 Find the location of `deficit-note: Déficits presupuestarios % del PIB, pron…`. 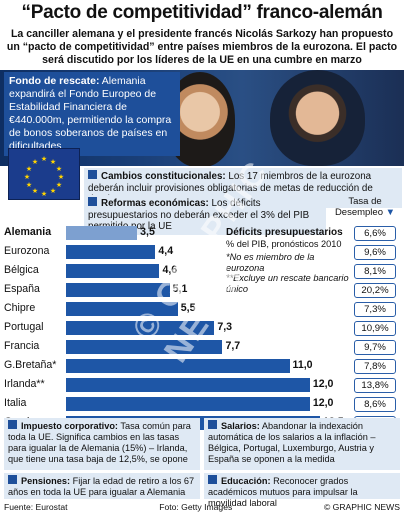

deficit-note: Déficits presupuestarios % del PIB, pron… is located at coordinates (290, 260).